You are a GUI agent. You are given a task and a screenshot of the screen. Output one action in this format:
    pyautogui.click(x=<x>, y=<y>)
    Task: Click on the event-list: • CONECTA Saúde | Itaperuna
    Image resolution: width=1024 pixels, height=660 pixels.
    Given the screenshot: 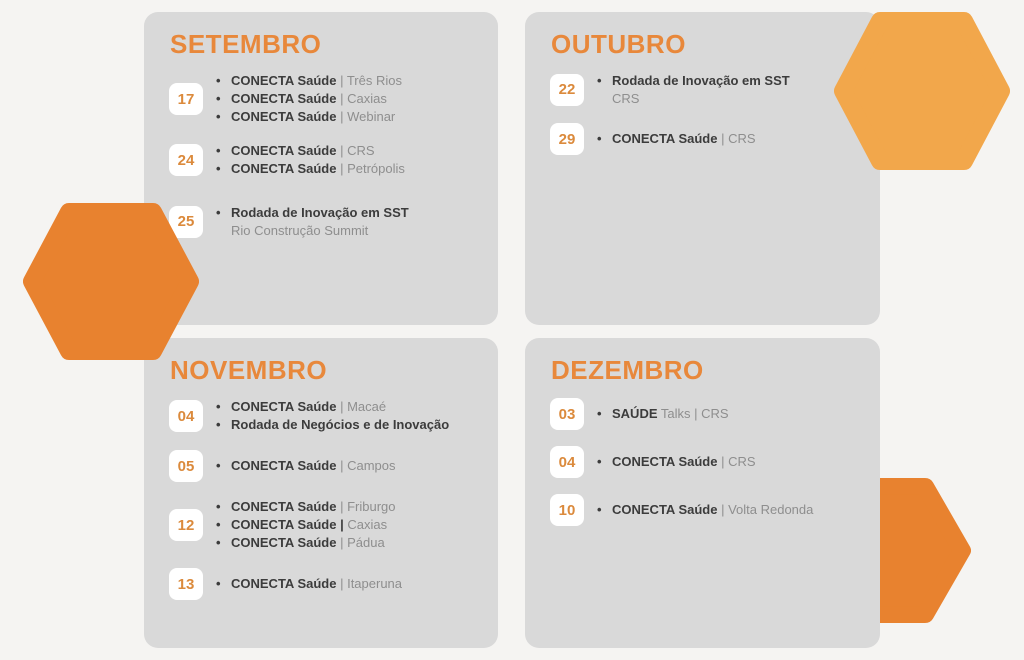 What is the action you would take?
    pyautogui.click(x=309, y=584)
    